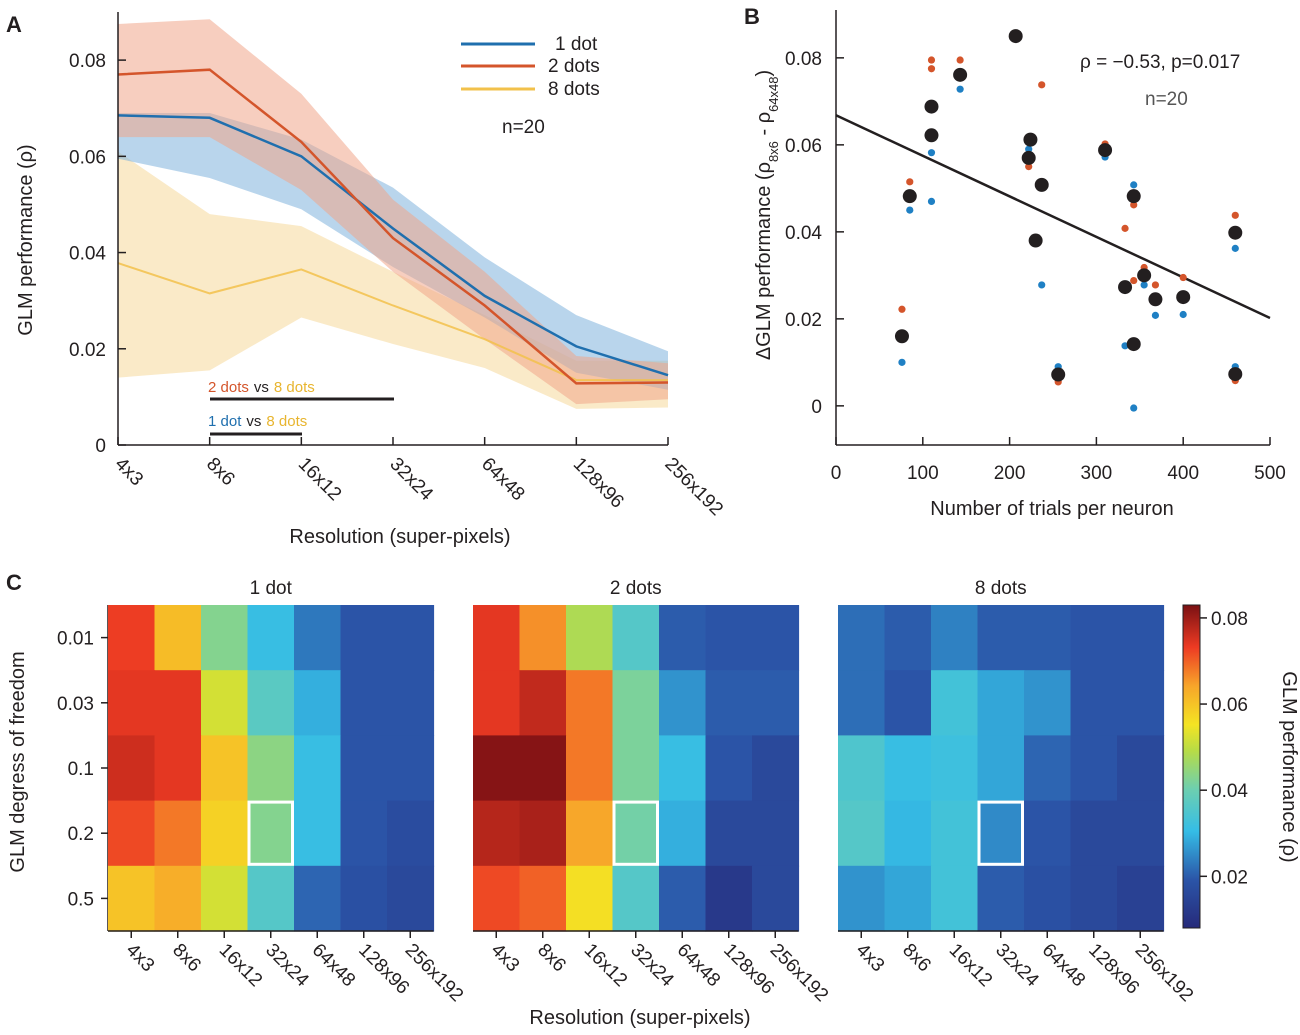 The height and width of the screenshot is (1035, 1300). What do you see at coordinates (1053, 217) in the screenshot?
I see `panel-b-fit-line` at bounding box center [1053, 217].